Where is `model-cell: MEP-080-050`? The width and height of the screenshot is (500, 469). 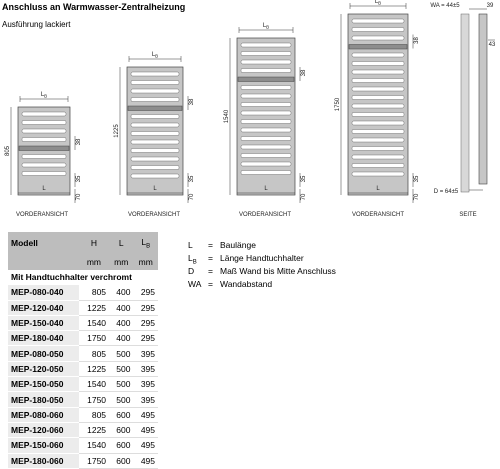 model-cell: MEP-080-050 is located at coordinates (43, 353).